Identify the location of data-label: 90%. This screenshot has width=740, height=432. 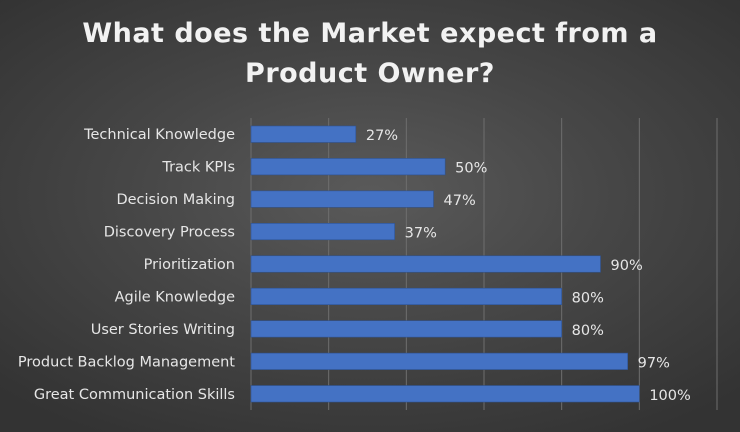
(627, 266).